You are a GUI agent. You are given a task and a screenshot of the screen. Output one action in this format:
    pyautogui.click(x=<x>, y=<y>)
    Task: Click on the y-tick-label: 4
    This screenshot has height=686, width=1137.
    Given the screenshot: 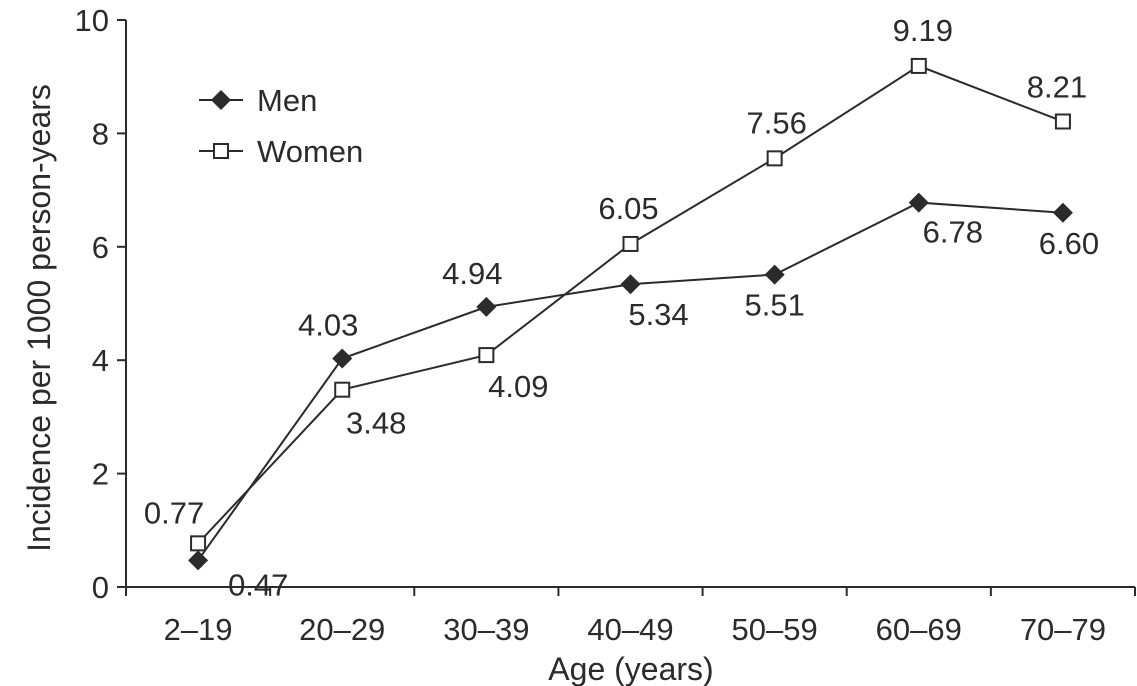 What is the action you would take?
    pyautogui.click(x=100, y=360)
    